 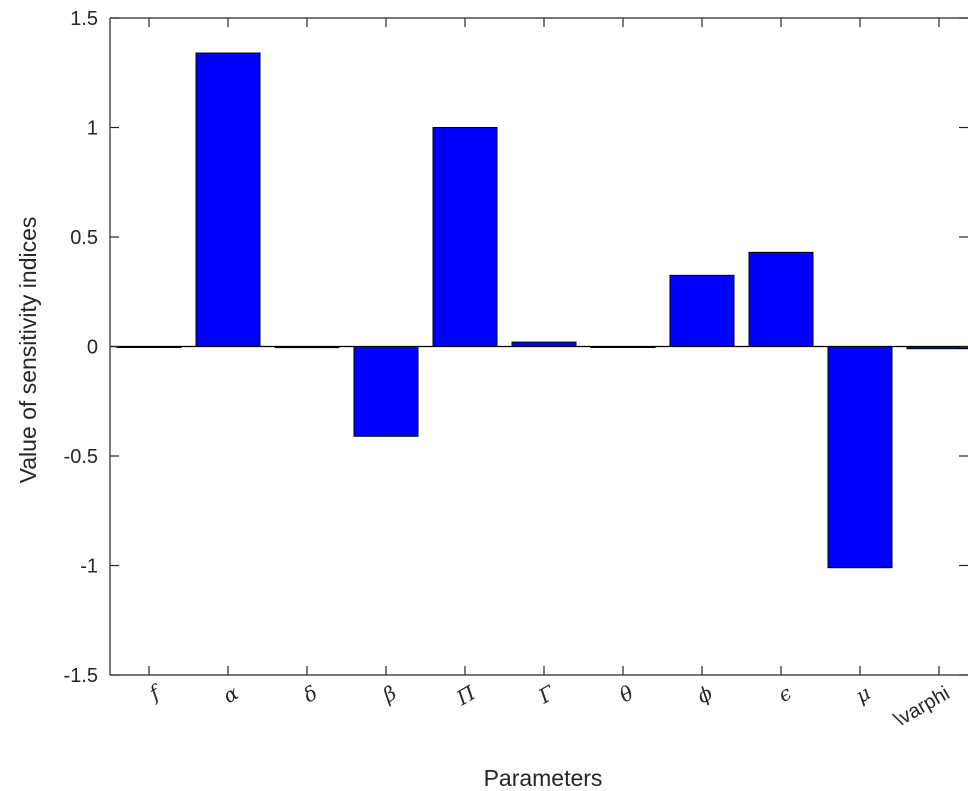 I want to click on x-tick-label-7: ϕ, so click(x=705, y=694).